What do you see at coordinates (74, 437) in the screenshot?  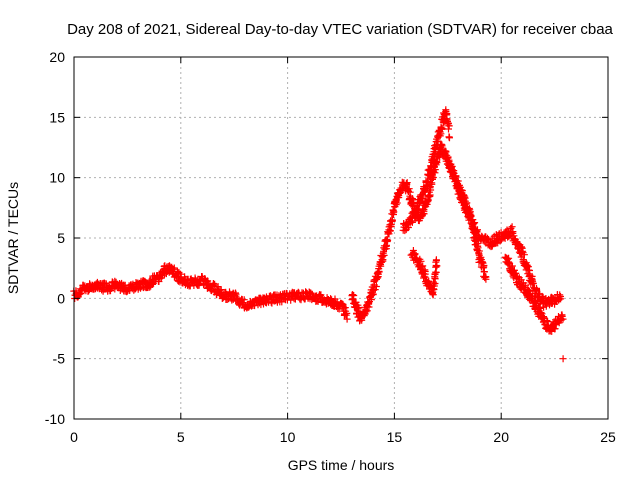 I see `x-tick-label: 0` at bounding box center [74, 437].